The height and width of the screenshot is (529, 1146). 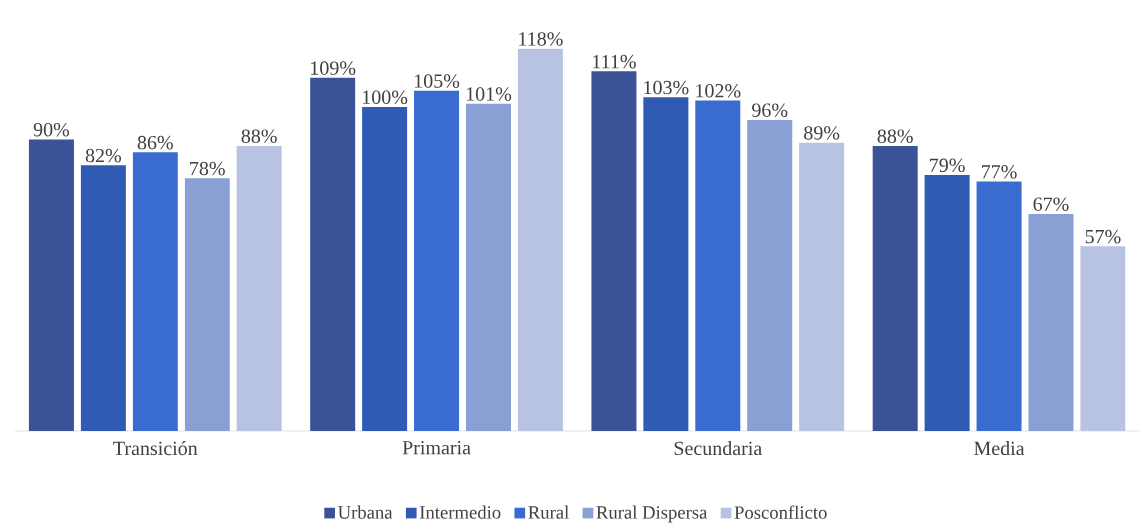 I want to click on data-label: 82%, so click(x=103, y=155).